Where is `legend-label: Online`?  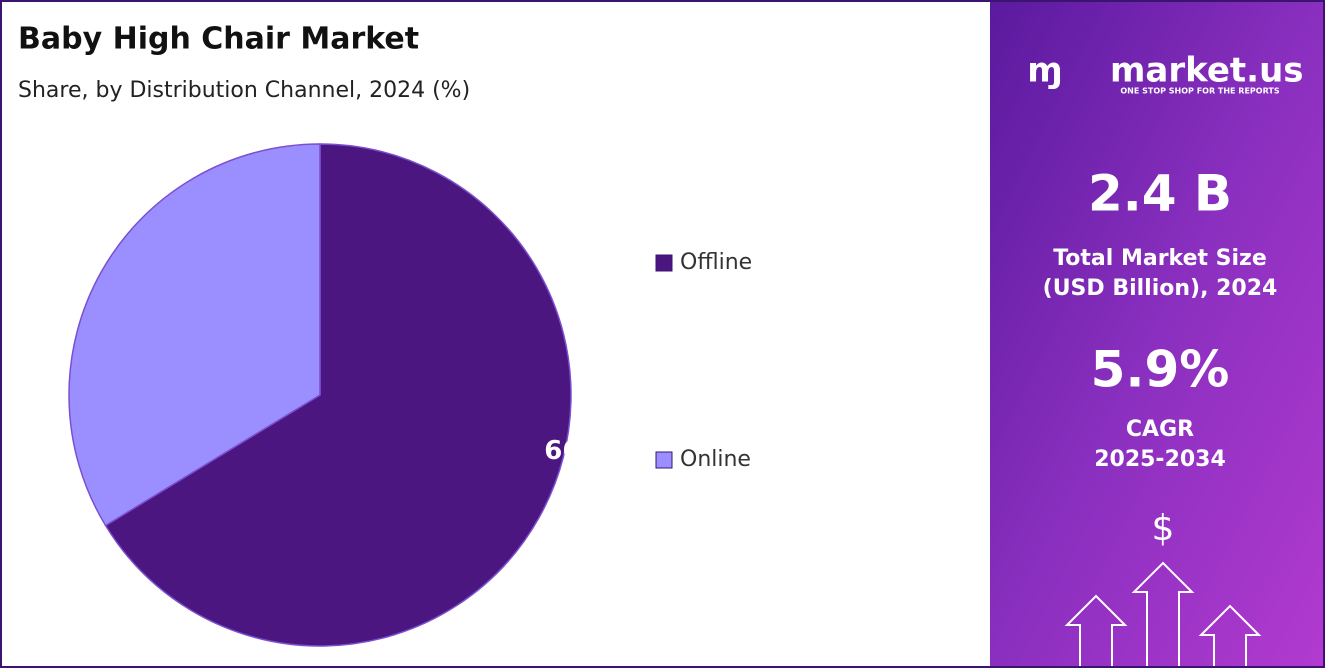 legend-label: Online is located at coordinates (715, 459).